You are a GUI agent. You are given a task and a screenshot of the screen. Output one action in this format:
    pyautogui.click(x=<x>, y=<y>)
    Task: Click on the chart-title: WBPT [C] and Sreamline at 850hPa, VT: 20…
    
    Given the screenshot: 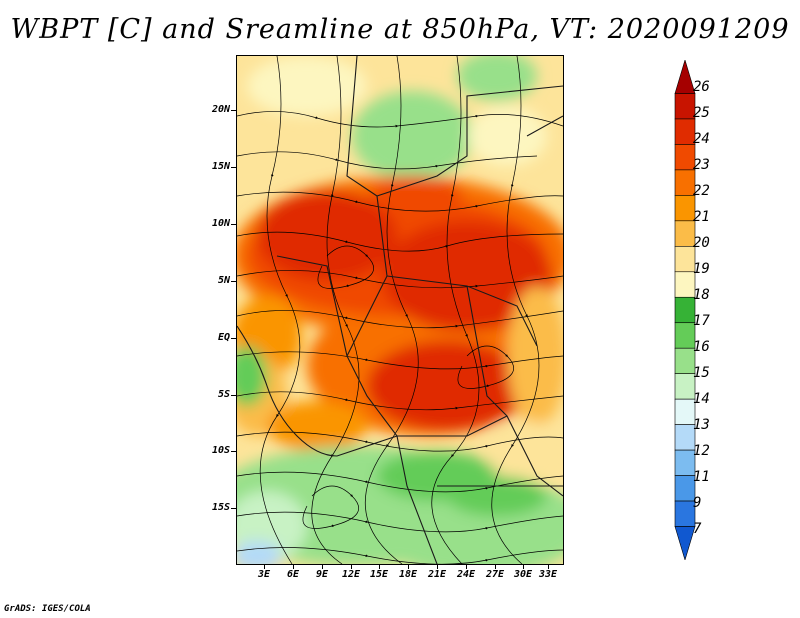 What is the action you would take?
    pyautogui.click(x=400, y=29)
    